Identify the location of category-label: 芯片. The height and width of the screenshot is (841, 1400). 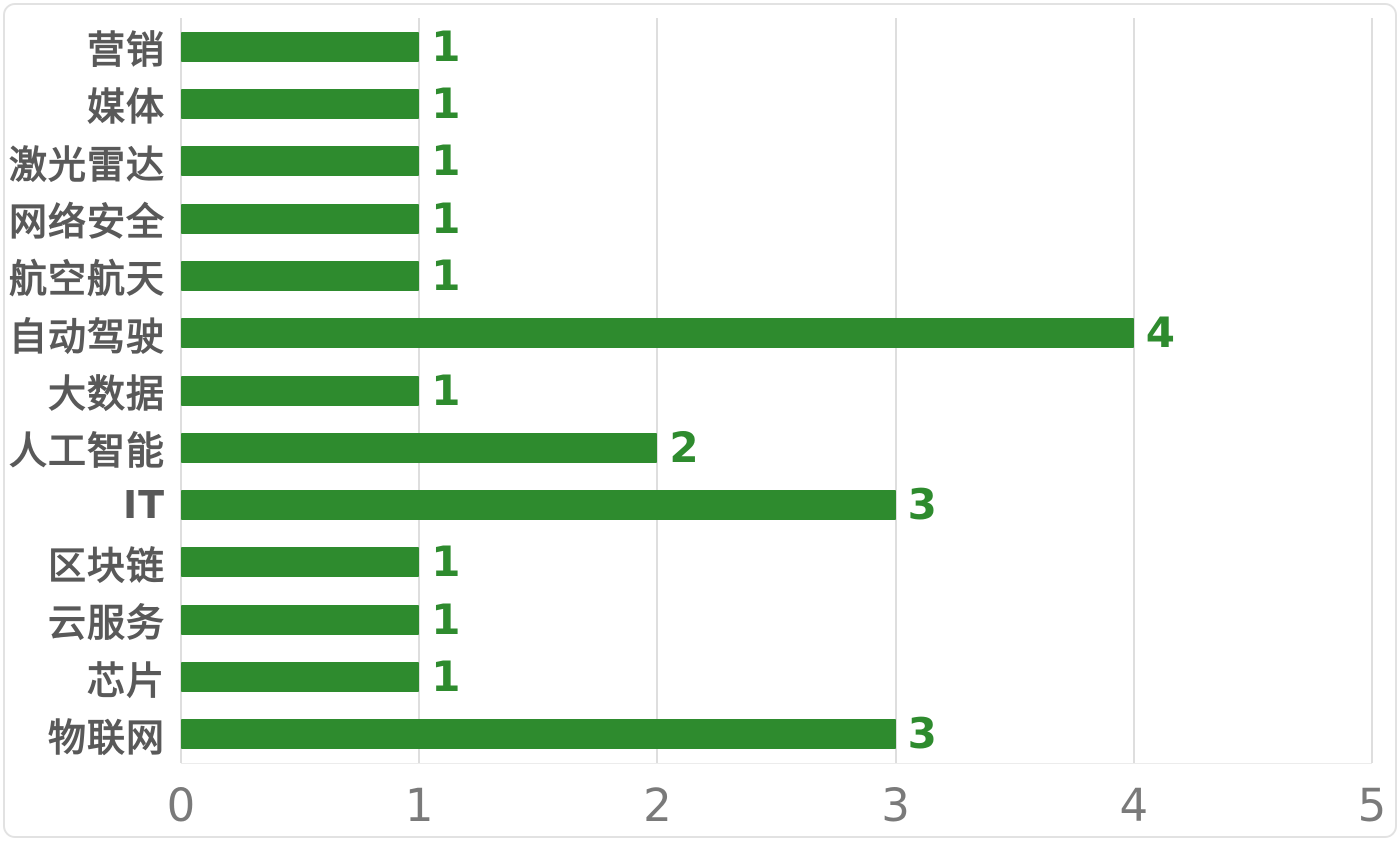
(125, 680).